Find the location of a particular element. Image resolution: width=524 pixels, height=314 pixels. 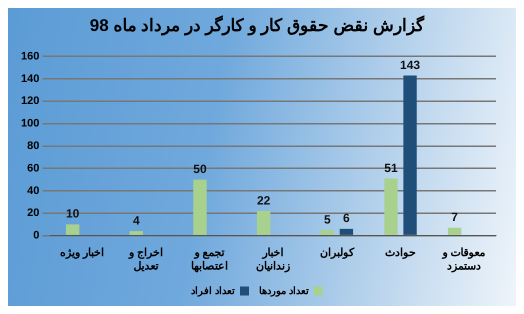

x-tick-label: اخبار زندانیان is located at coordinates (273, 259).